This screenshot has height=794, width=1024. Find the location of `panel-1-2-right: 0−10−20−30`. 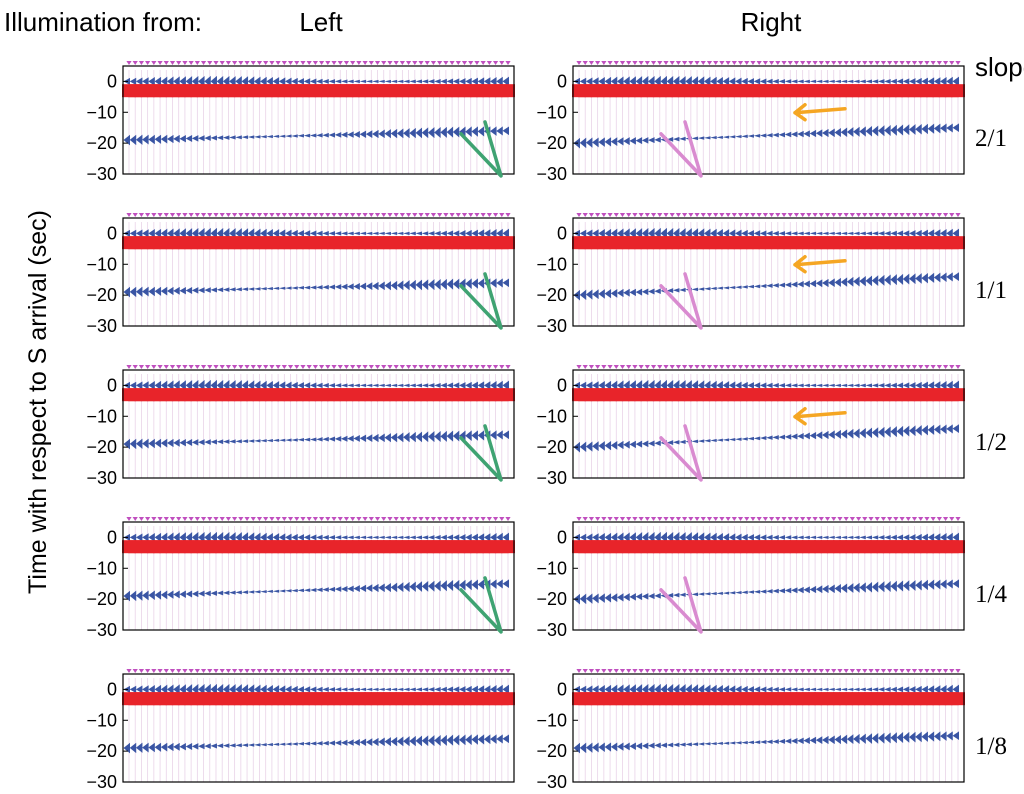

panel-1-2-right: 0−10−20−30 is located at coordinates (750, 426).